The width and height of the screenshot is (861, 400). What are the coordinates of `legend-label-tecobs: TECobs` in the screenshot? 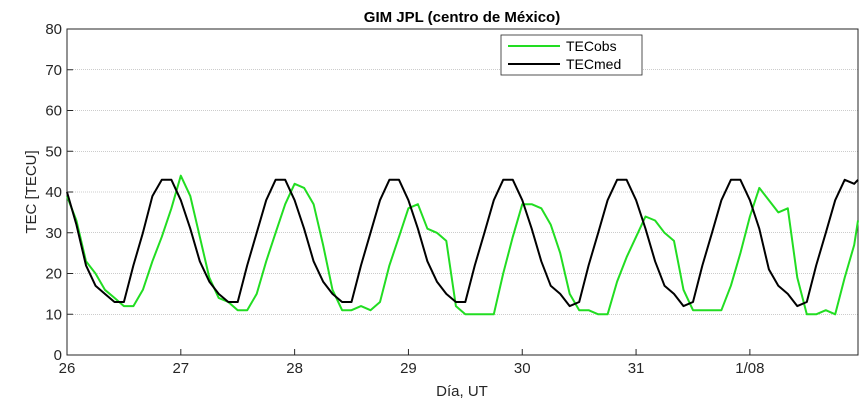 It's located at (591, 46).